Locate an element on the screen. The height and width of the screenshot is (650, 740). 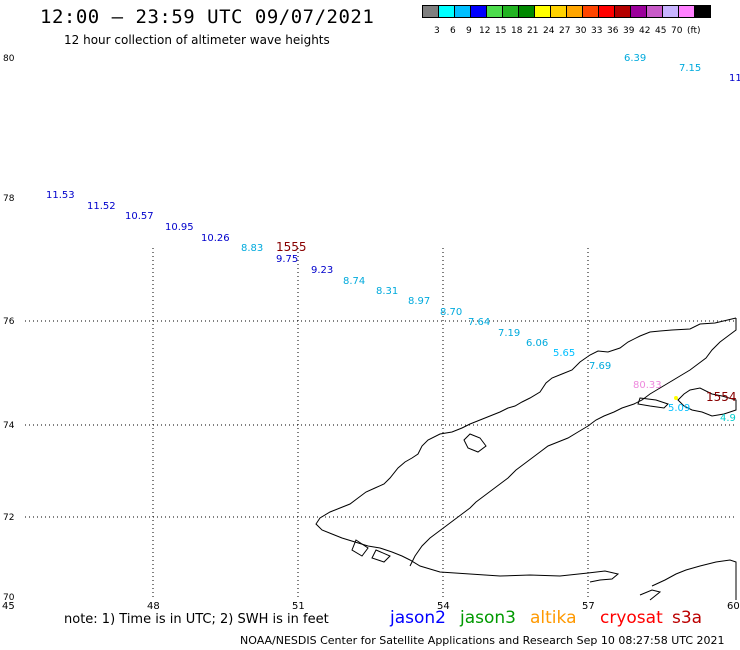
scale-label: 36 is located at coordinates (613, 31).